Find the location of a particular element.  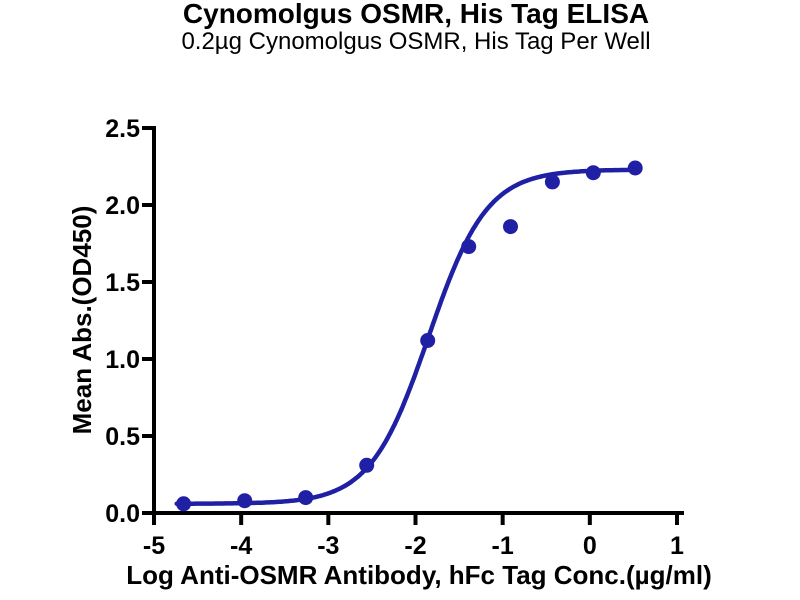

y-tick-label: 1.0 is located at coordinates (122, 360).